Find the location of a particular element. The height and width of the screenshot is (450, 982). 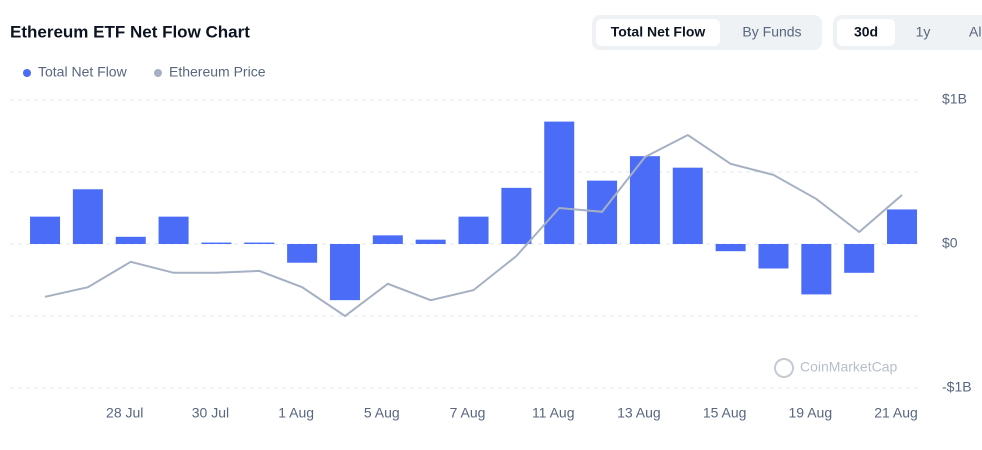

range-button: All is located at coordinates (975, 32).